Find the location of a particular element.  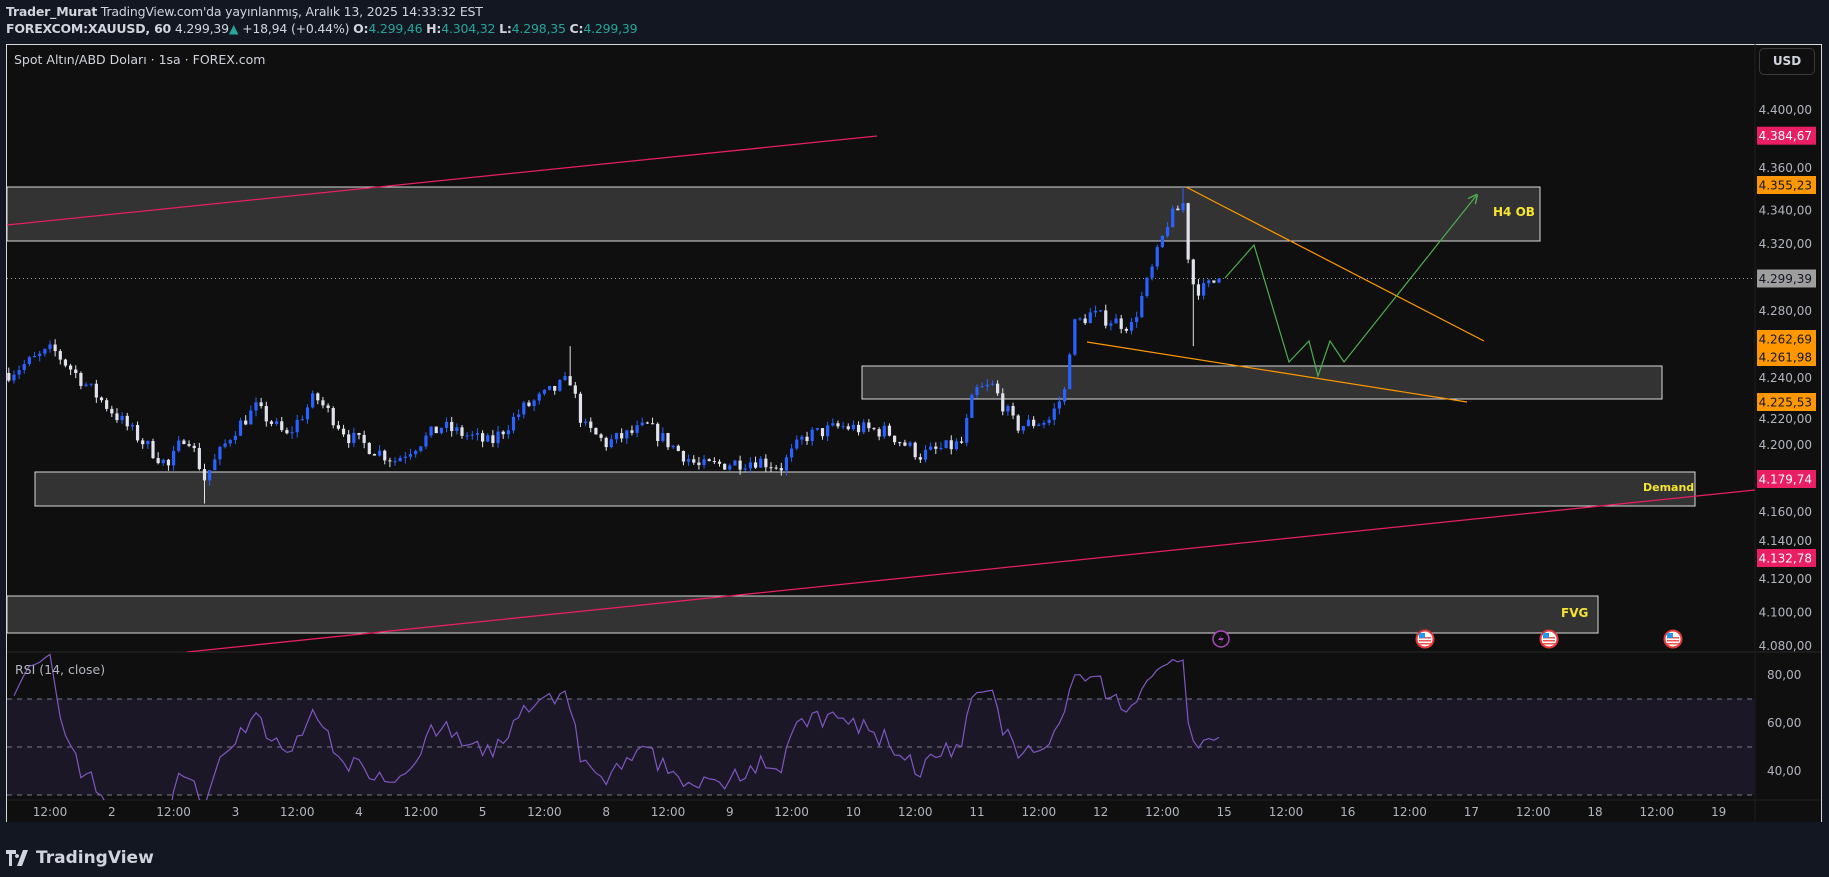

price-badge-text: 4.132,78 is located at coordinates (1785, 559).